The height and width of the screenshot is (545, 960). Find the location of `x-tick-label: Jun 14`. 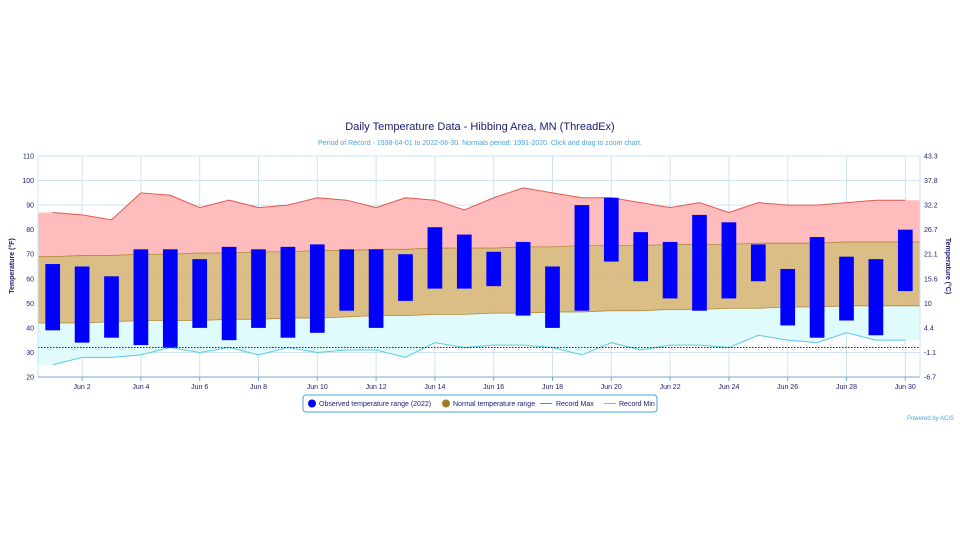

x-tick-label: Jun 14 is located at coordinates (434, 387).